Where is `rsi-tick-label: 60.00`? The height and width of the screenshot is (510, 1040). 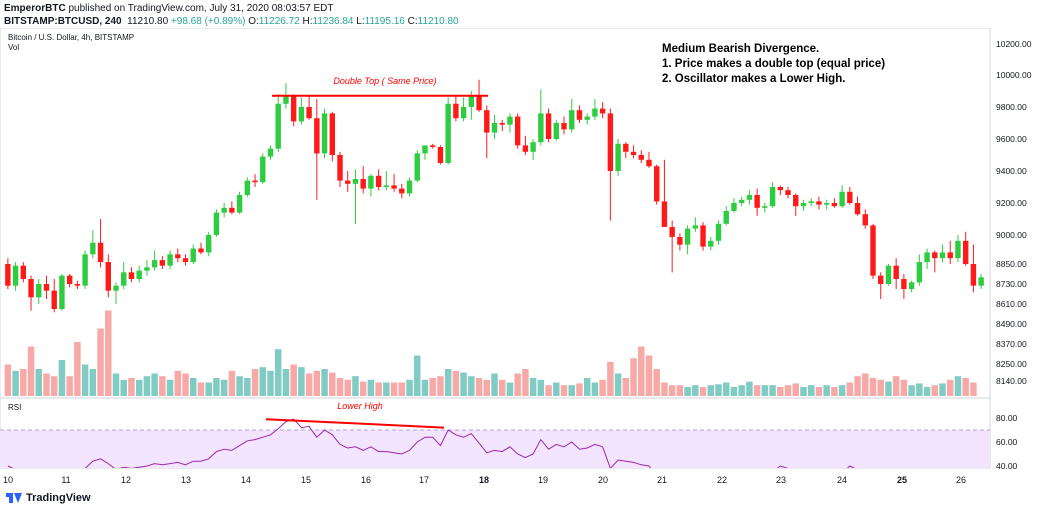 rsi-tick-label: 60.00 is located at coordinates (1007, 442).